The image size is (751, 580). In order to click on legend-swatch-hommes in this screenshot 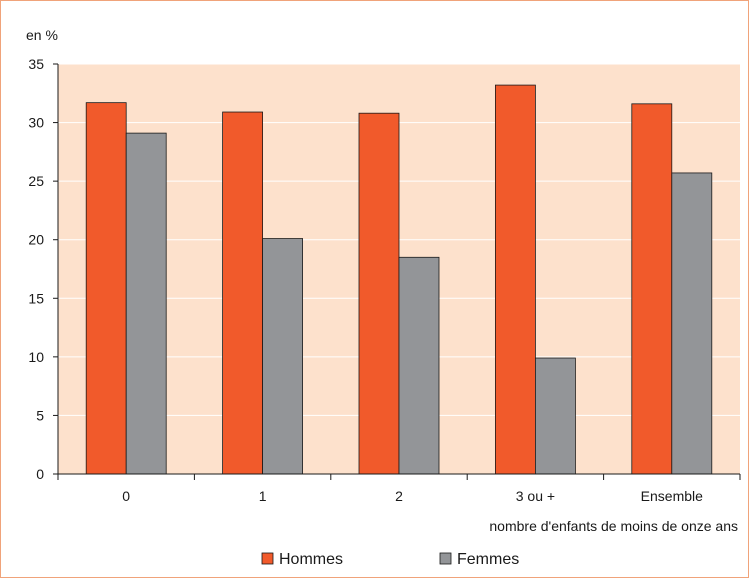, I will do `click(267, 558)`.